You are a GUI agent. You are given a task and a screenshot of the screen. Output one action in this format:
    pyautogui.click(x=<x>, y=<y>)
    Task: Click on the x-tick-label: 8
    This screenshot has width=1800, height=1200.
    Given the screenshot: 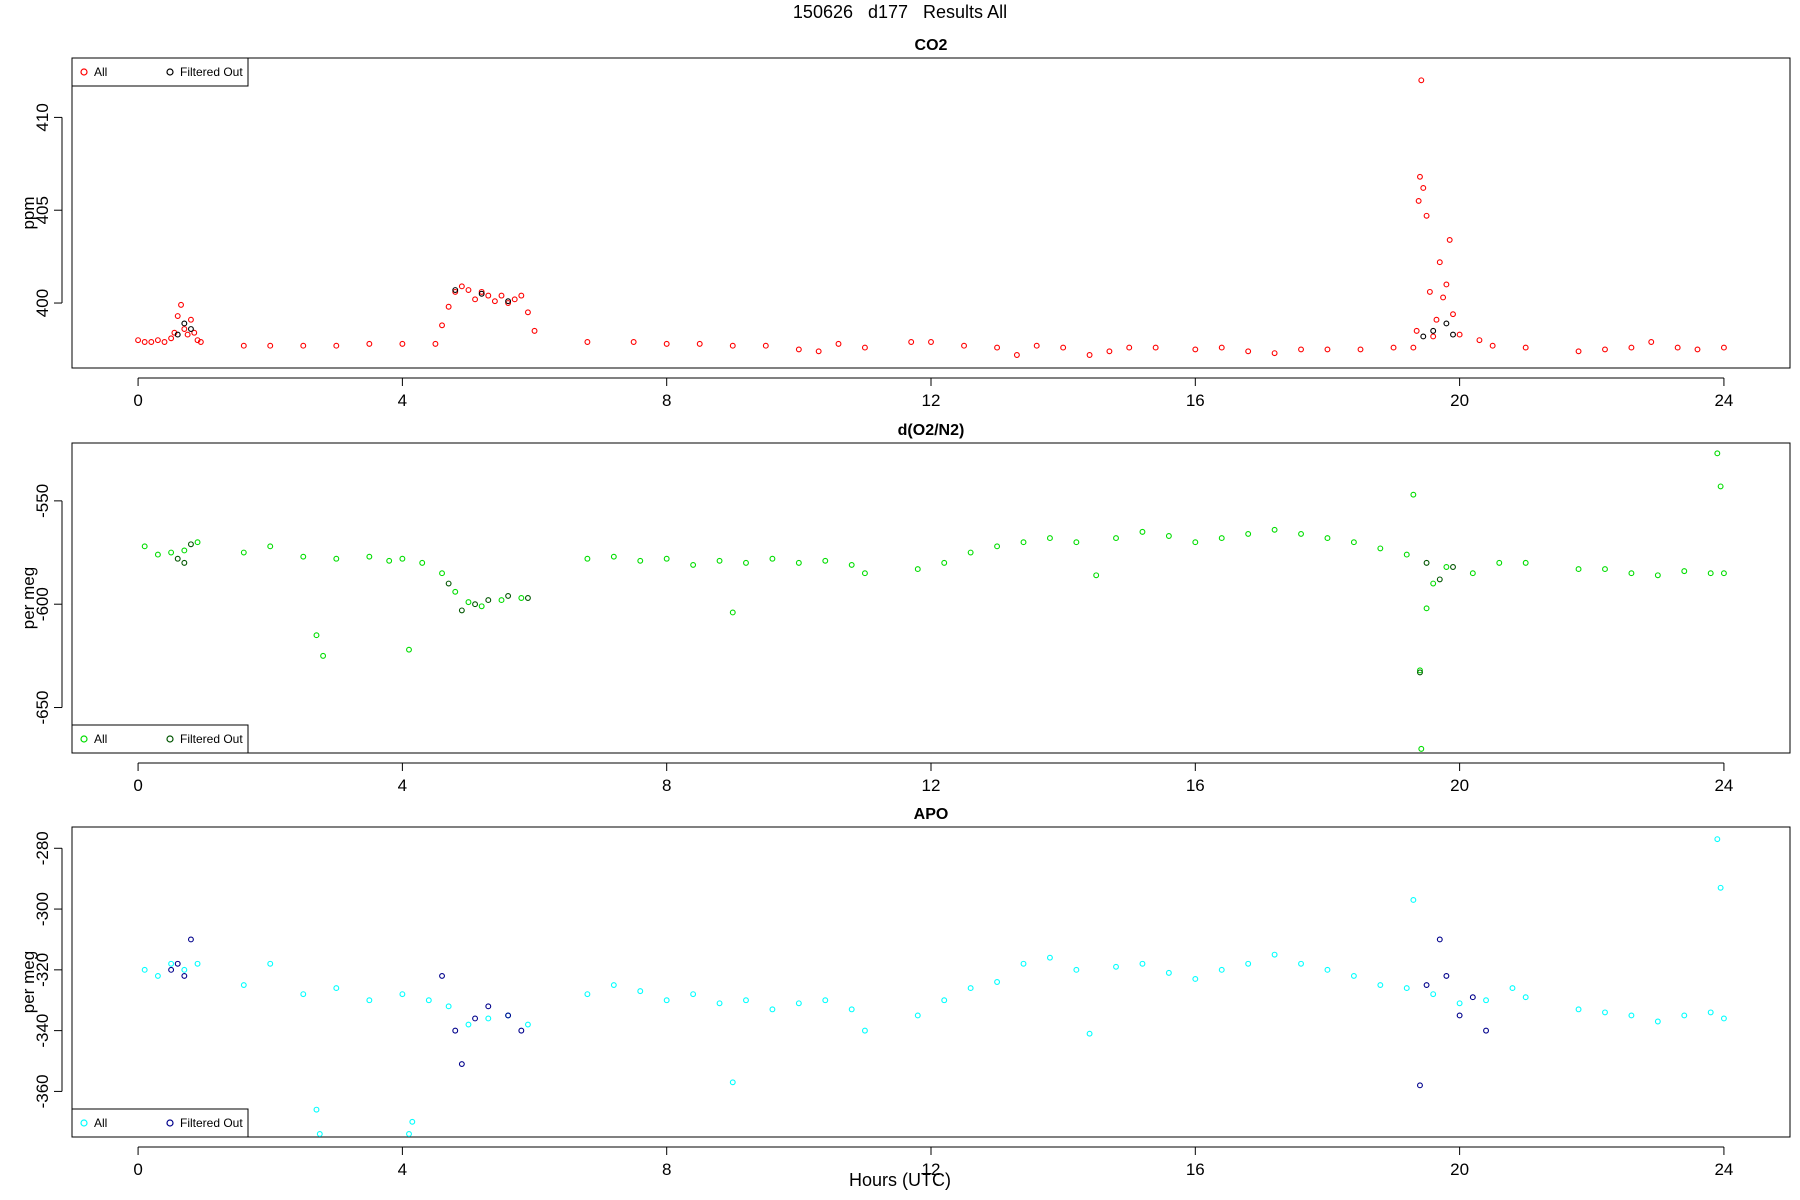 What is the action you would take?
    pyautogui.click(x=666, y=1169)
    